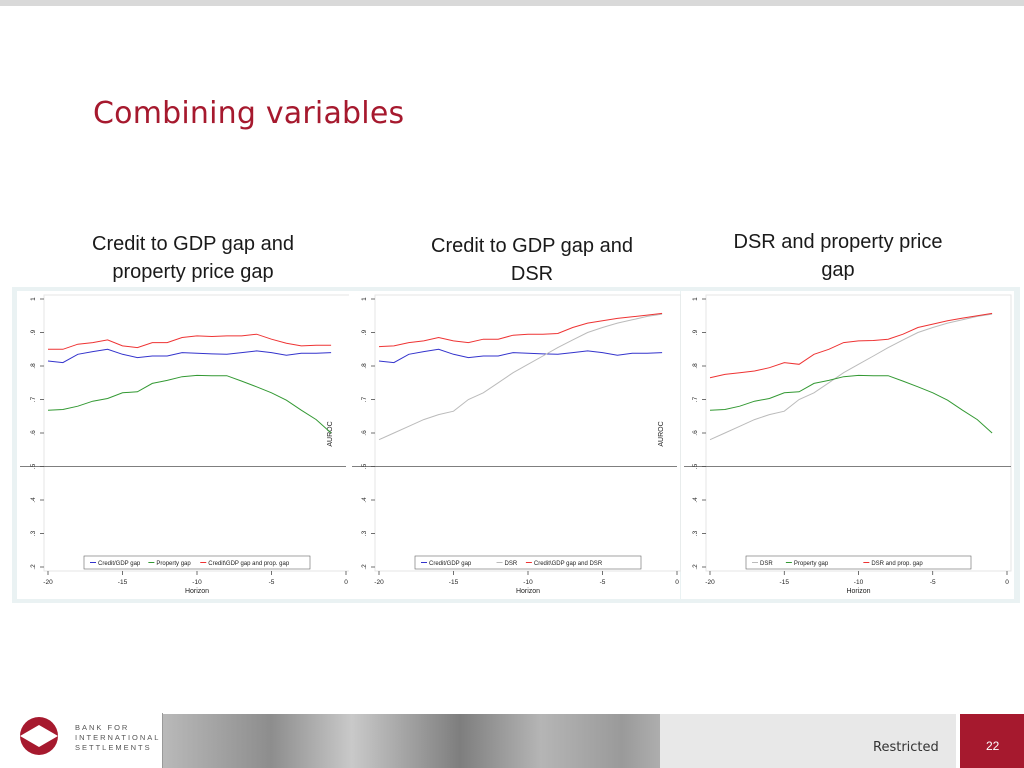  What do you see at coordinates (808, 741) in the screenshot?
I see `footer-gray-band` at bounding box center [808, 741].